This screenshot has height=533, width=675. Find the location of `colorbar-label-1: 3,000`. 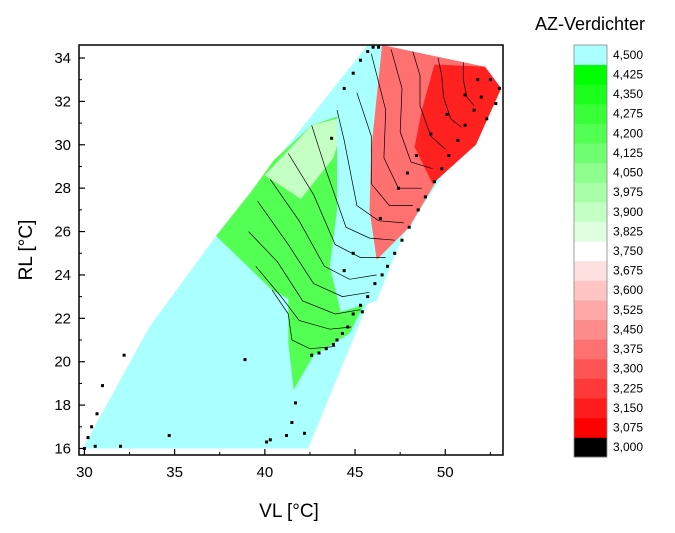

colorbar-label-1: 3,000 is located at coordinates (628, 447).